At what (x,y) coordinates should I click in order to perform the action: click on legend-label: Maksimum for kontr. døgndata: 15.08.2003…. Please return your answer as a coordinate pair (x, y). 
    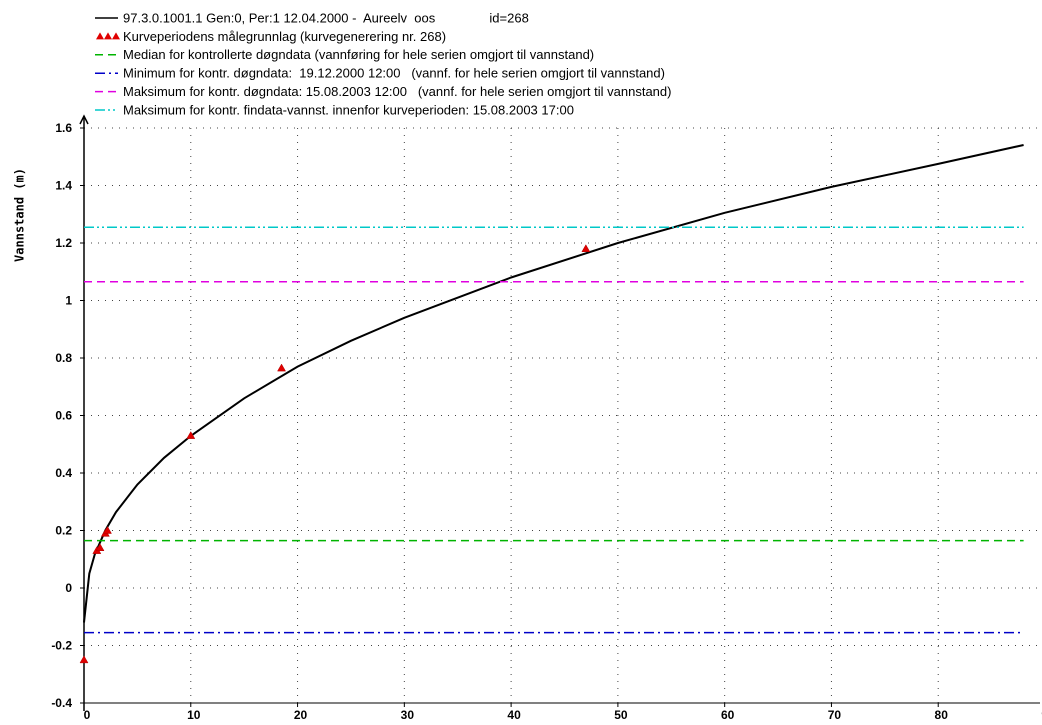
    Looking at the image, I should click on (397, 91).